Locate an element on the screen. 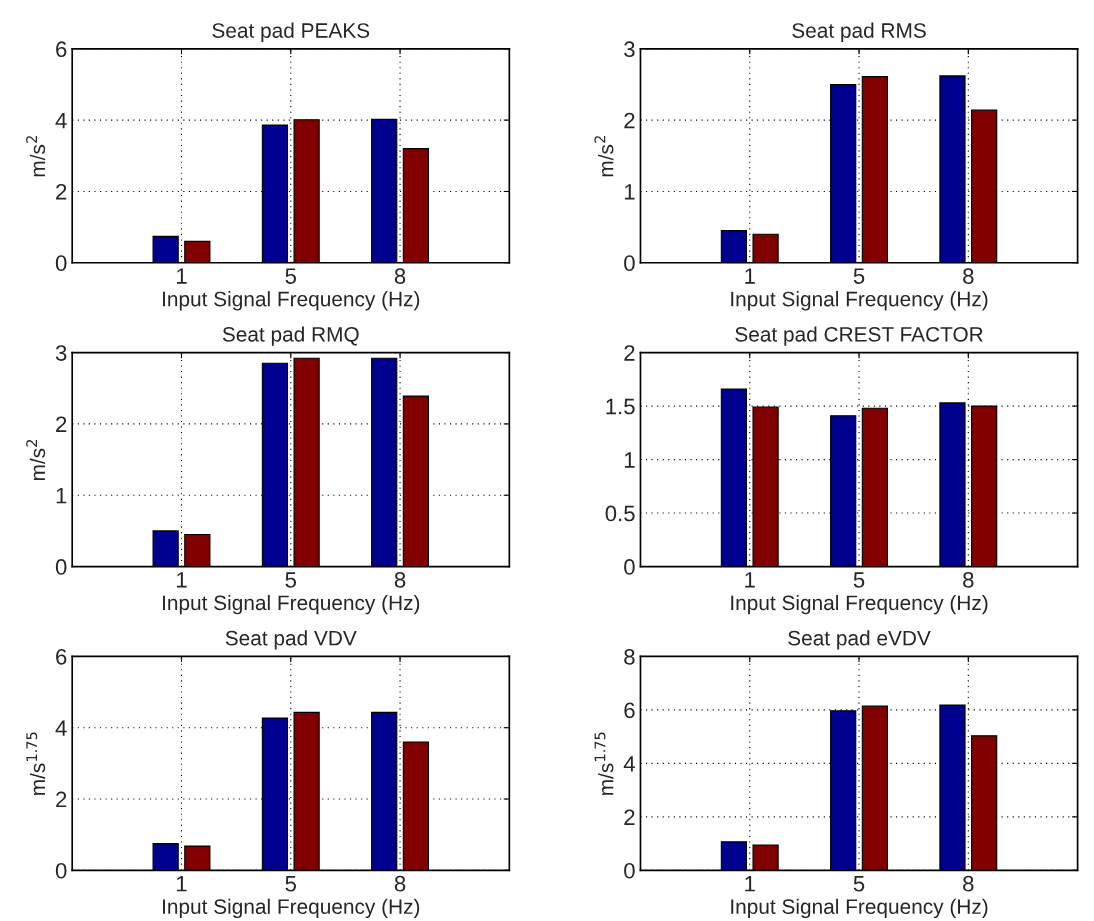 Image resolution: width=1094 pixels, height=921 pixels. y-tick-label: 0.5 is located at coordinates (620, 513).